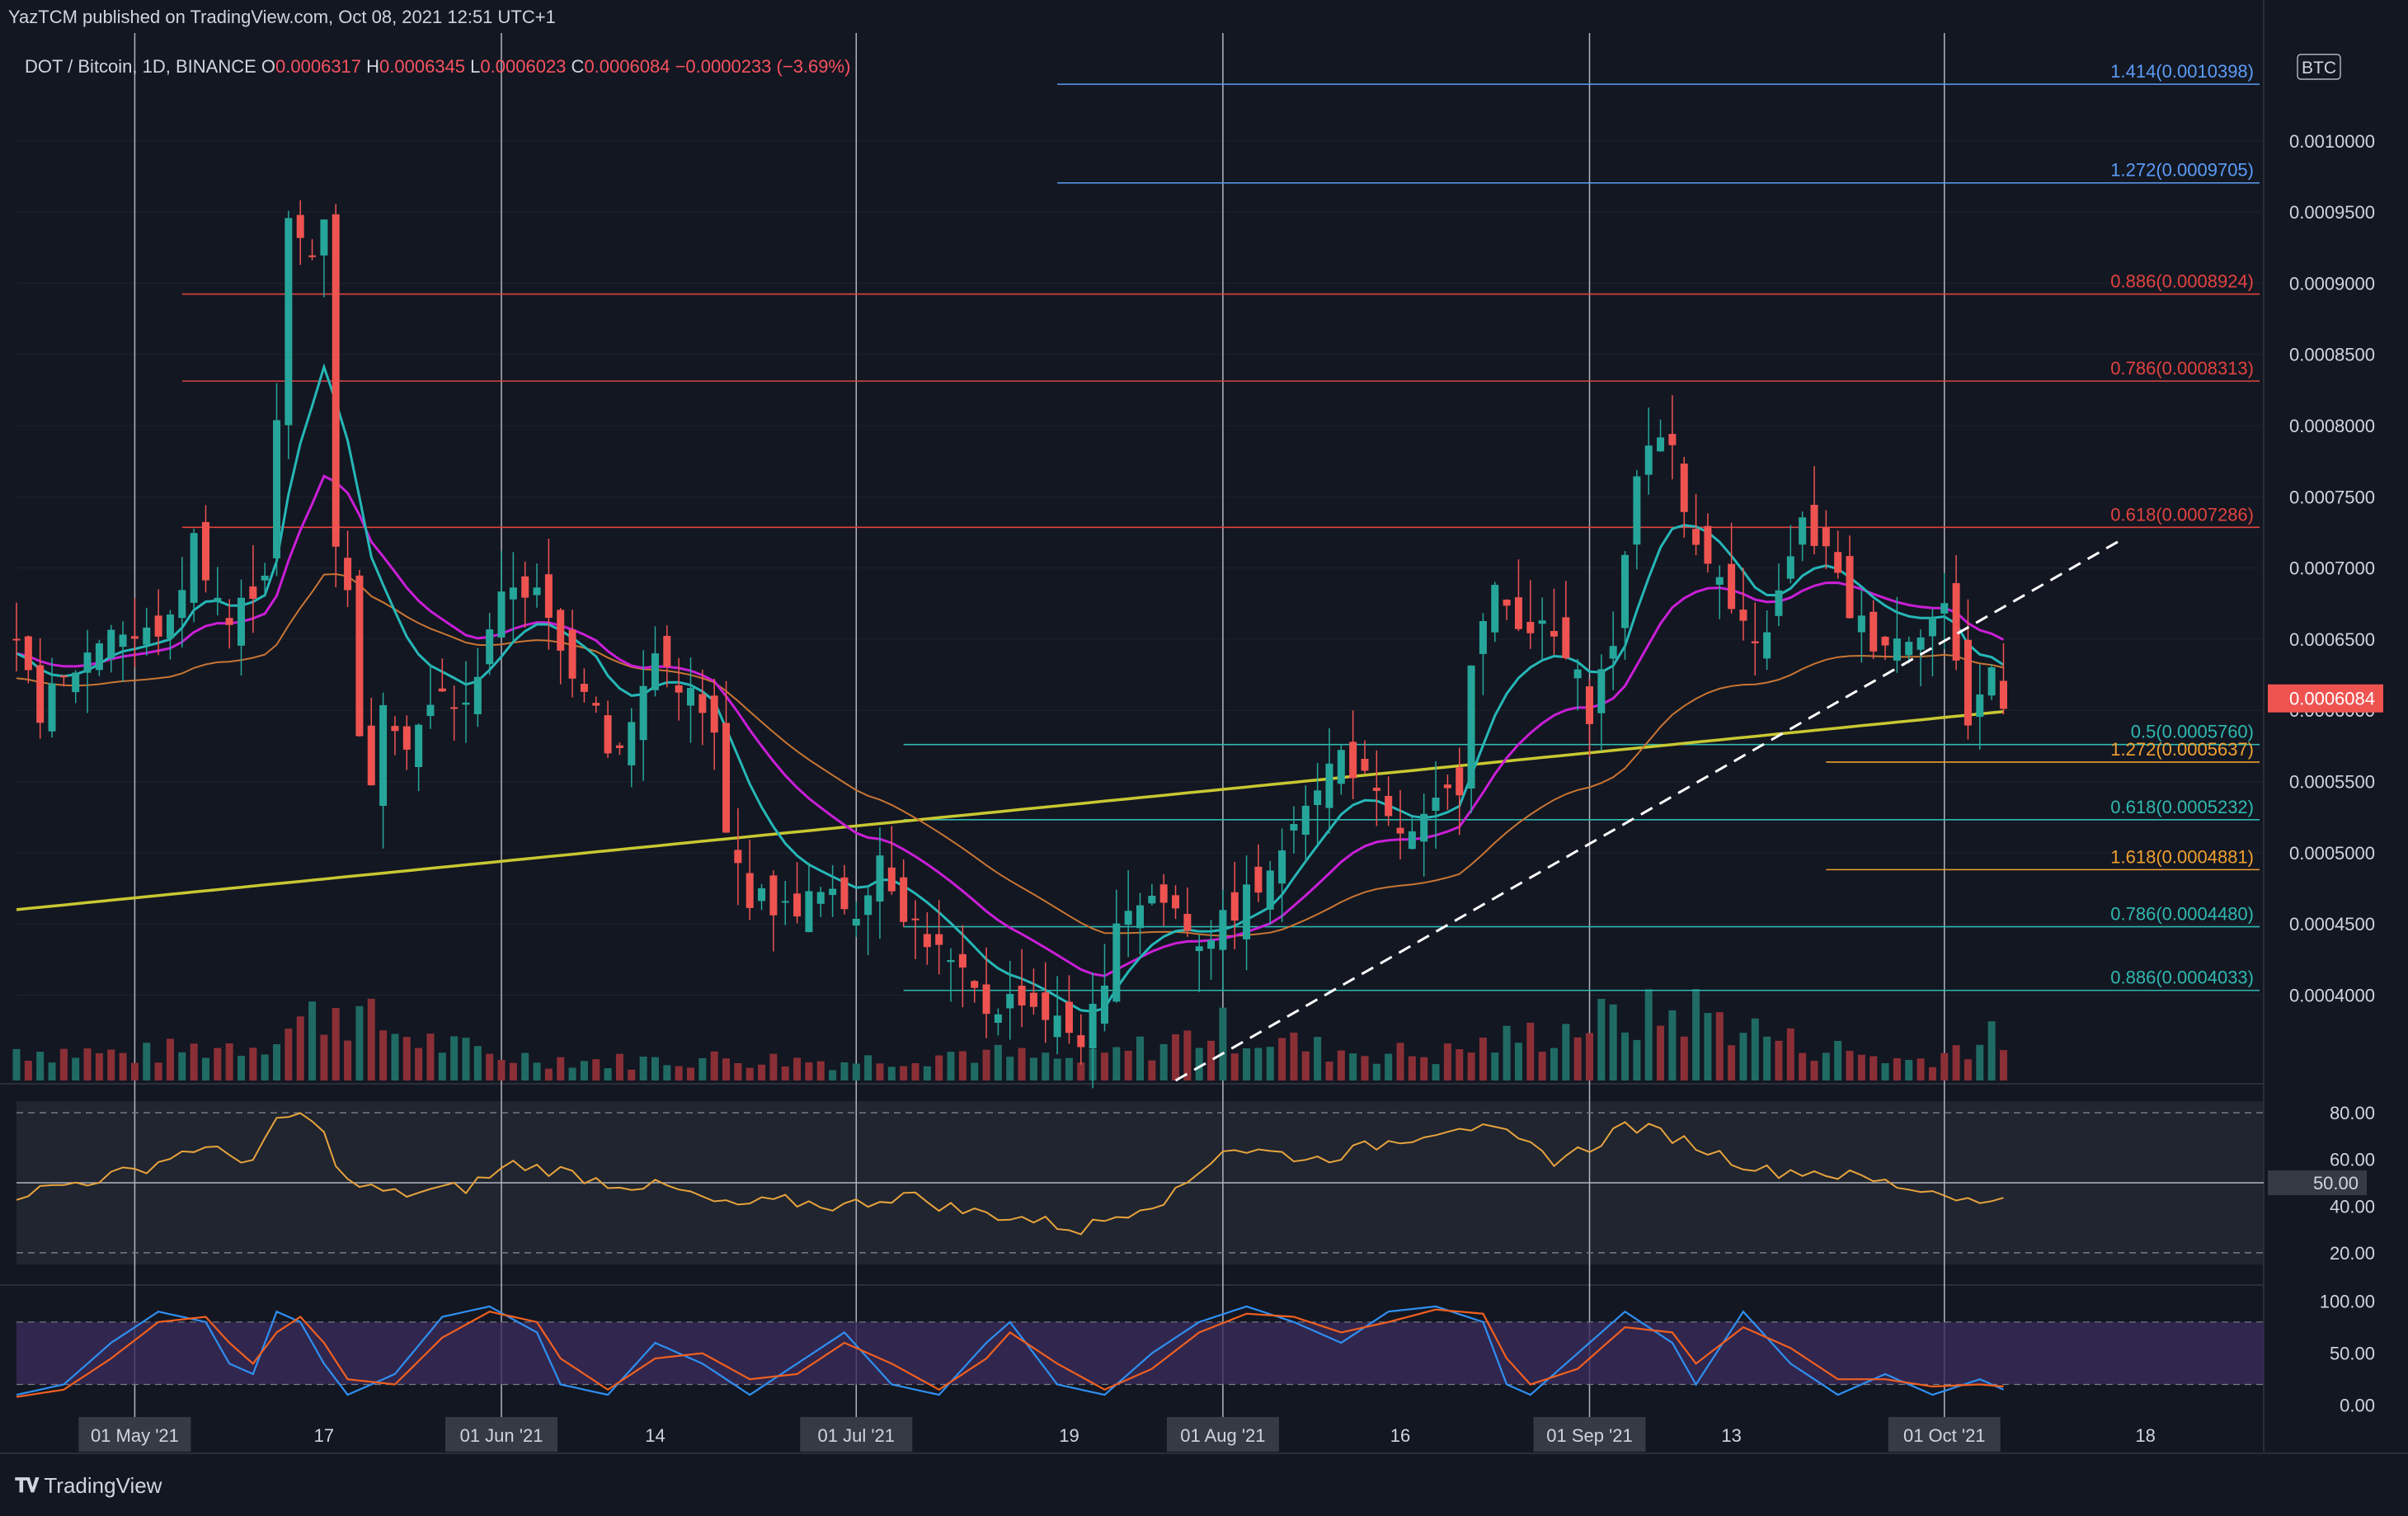 The image size is (2408, 1516). What do you see at coordinates (2319, 67) in the screenshot?
I see `currency-badge` at bounding box center [2319, 67].